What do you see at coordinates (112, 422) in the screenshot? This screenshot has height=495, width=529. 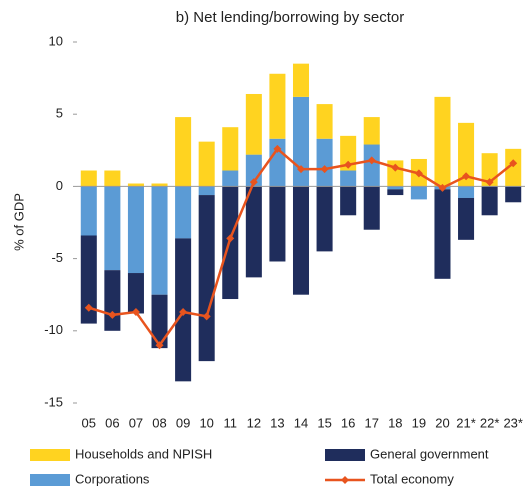 I see `x-tick-label: 06` at bounding box center [112, 422].